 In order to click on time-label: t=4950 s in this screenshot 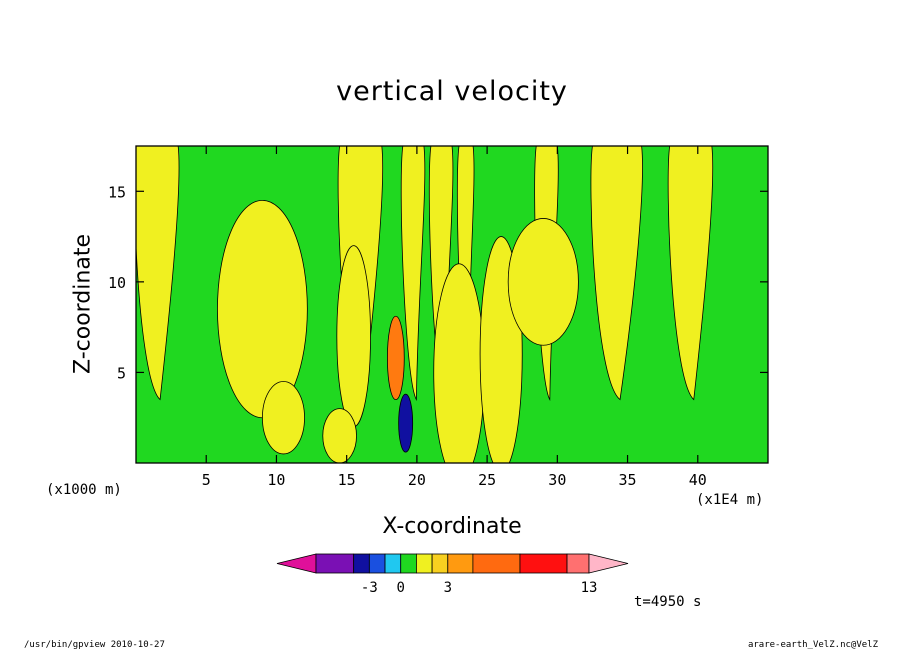, I will do `click(668, 602)`.